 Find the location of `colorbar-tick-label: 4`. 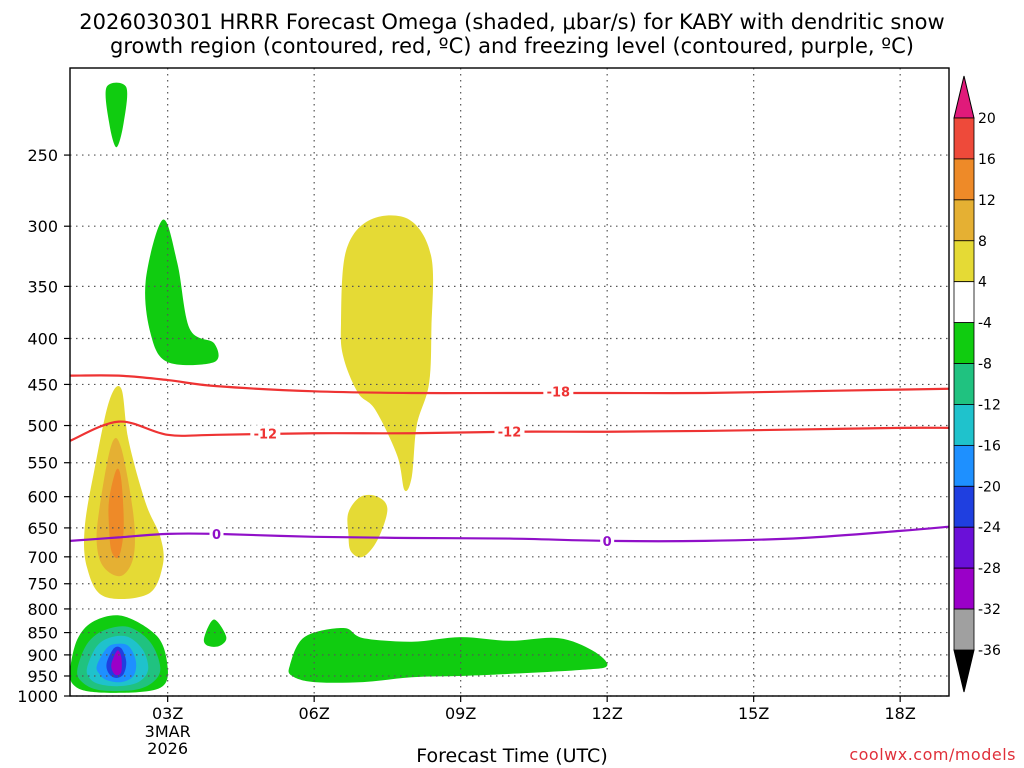

colorbar-tick-label: 4 is located at coordinates (982, 283).